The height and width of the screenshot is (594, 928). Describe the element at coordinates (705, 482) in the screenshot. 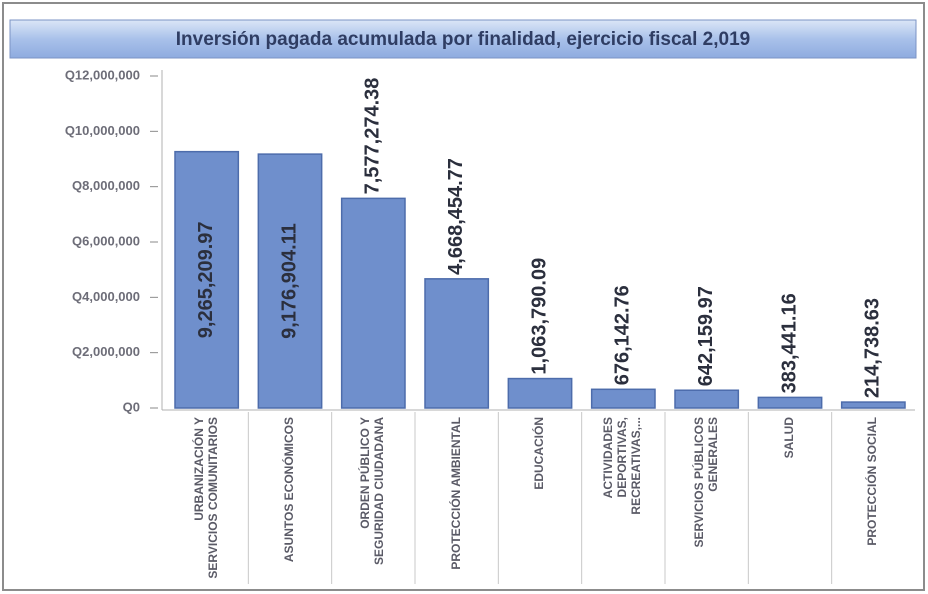

I see `x-tick-label: SERVICIOS PÚBLICOS GENERALES` at that location.